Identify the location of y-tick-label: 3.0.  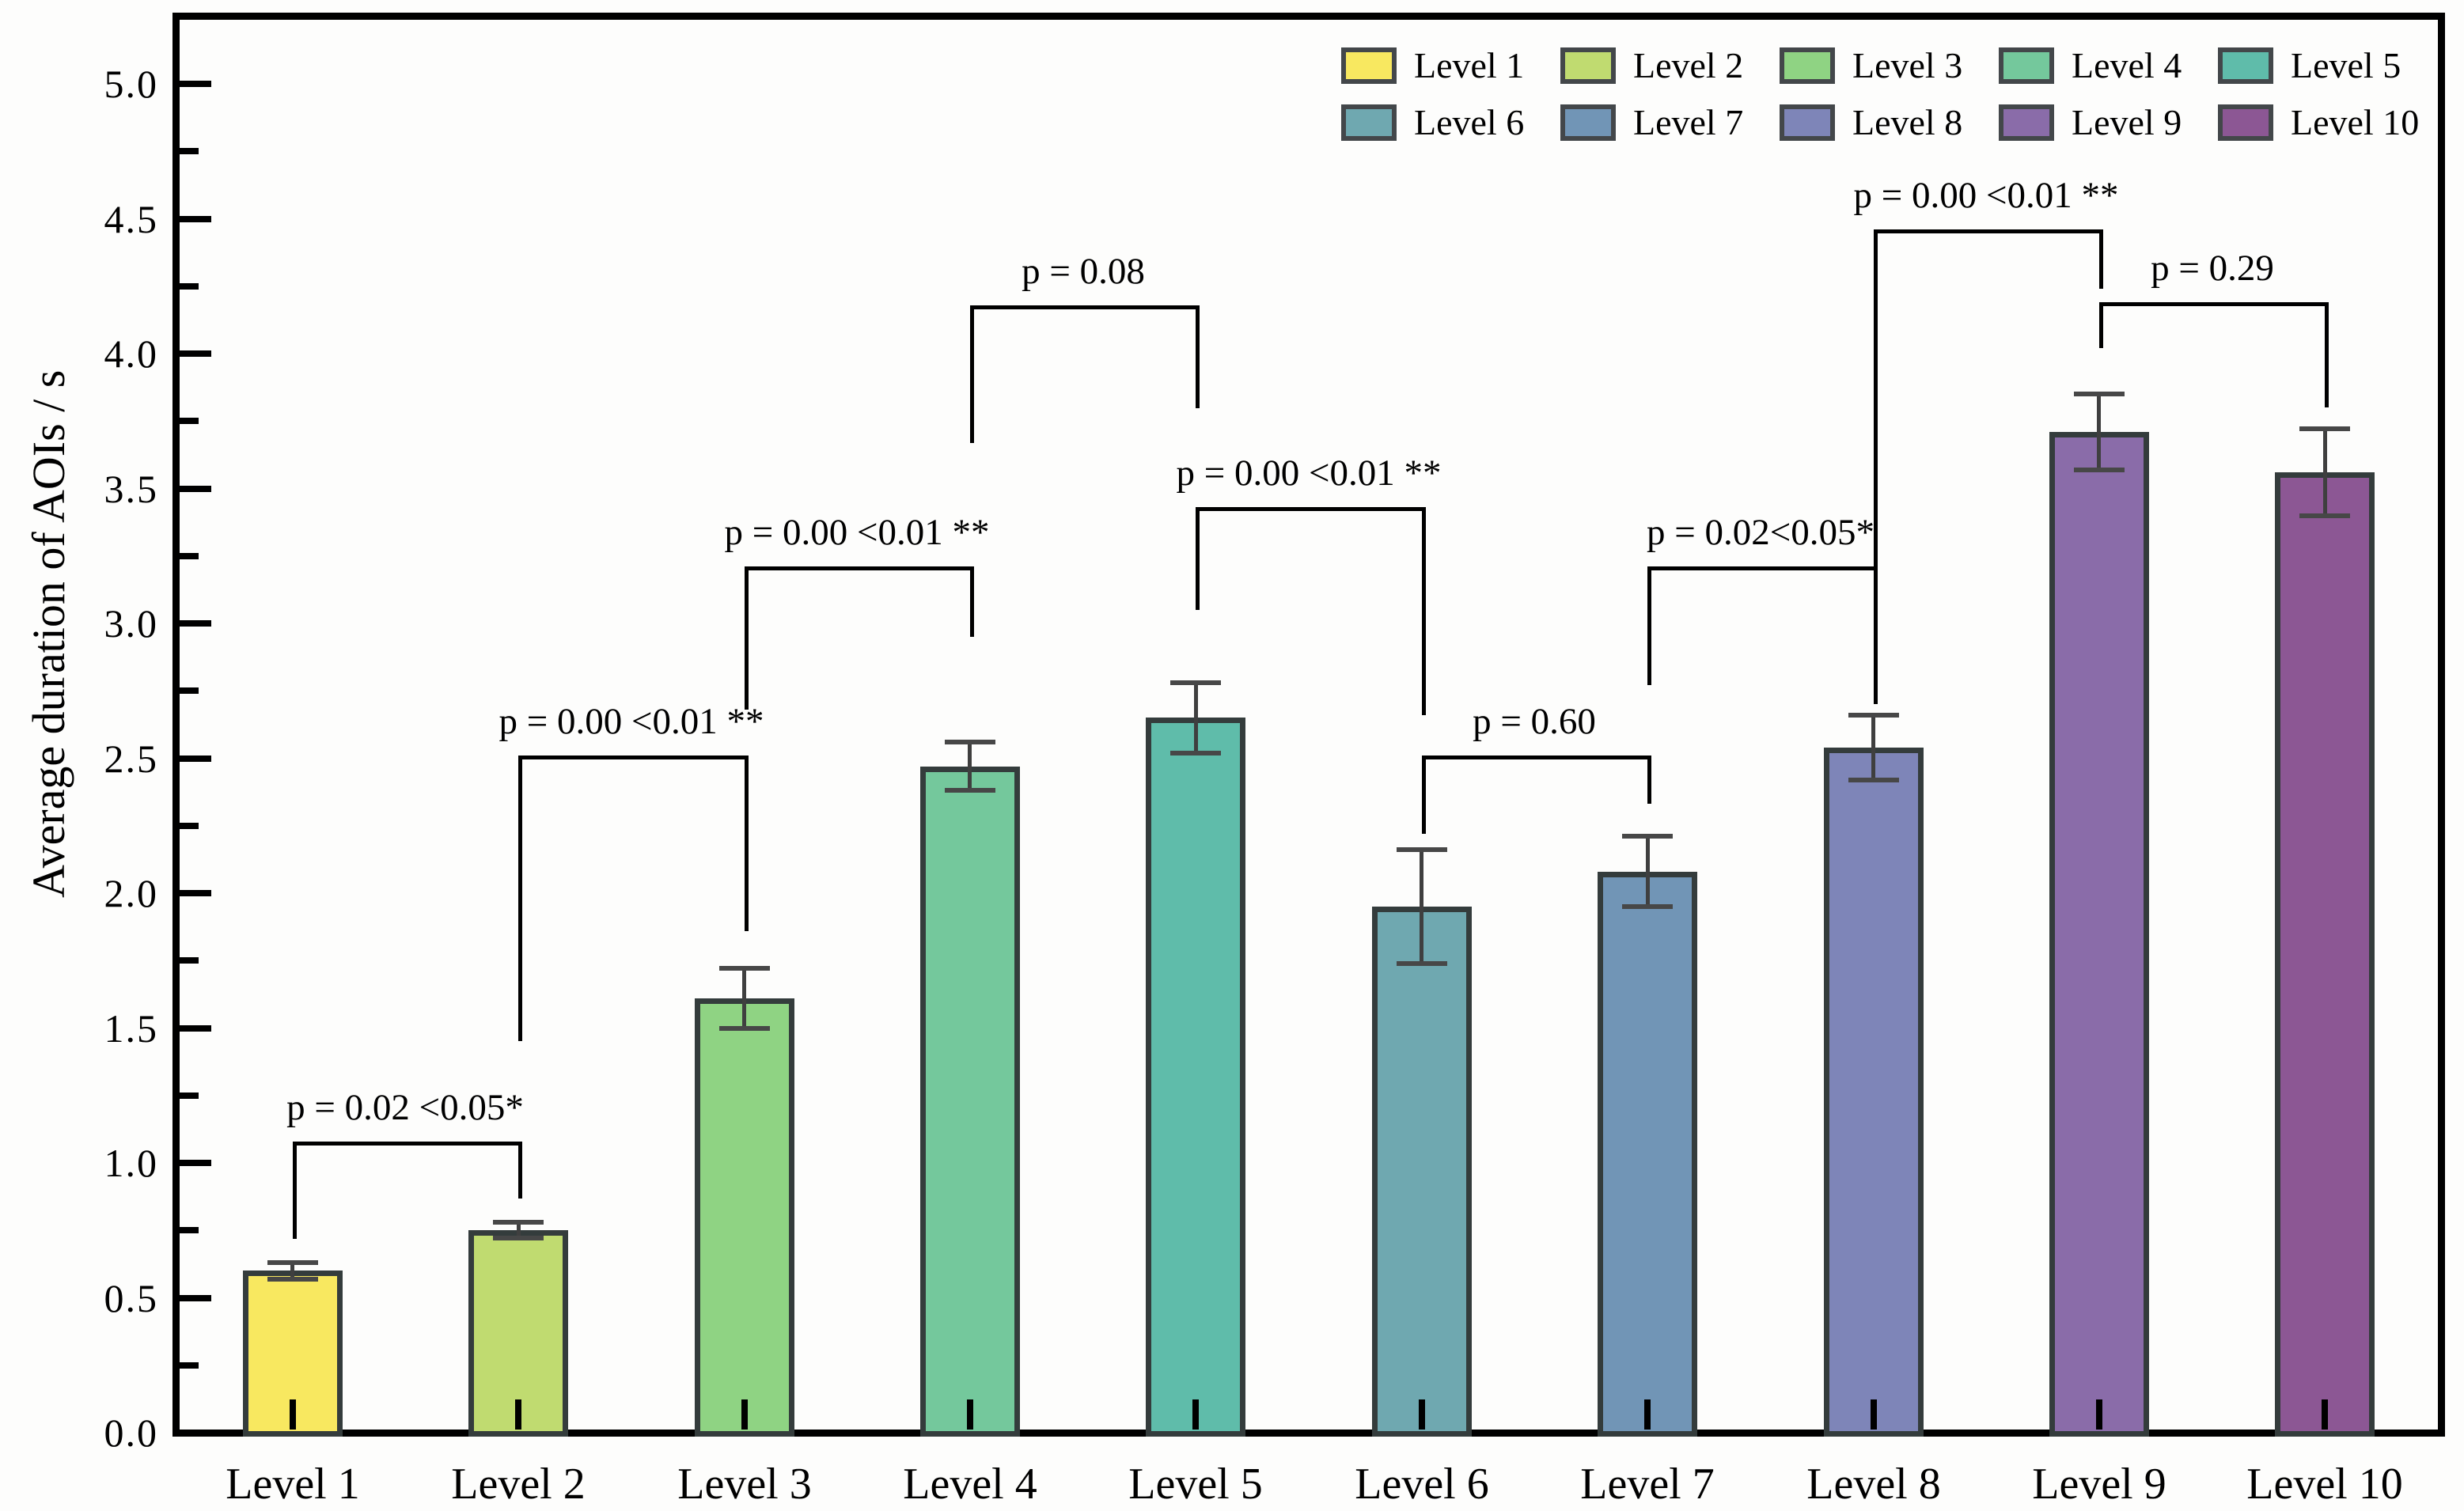
(131, 623).